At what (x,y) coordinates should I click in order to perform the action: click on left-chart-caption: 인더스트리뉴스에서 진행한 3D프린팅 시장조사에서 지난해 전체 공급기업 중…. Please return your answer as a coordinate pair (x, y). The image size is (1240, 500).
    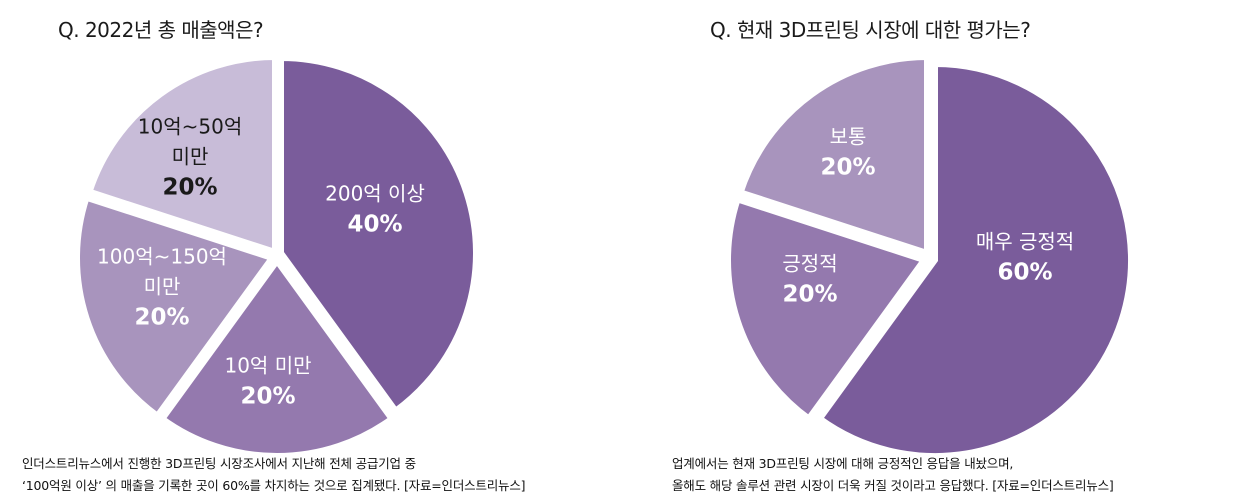
    Looking at the image, I should click on (274, 475).